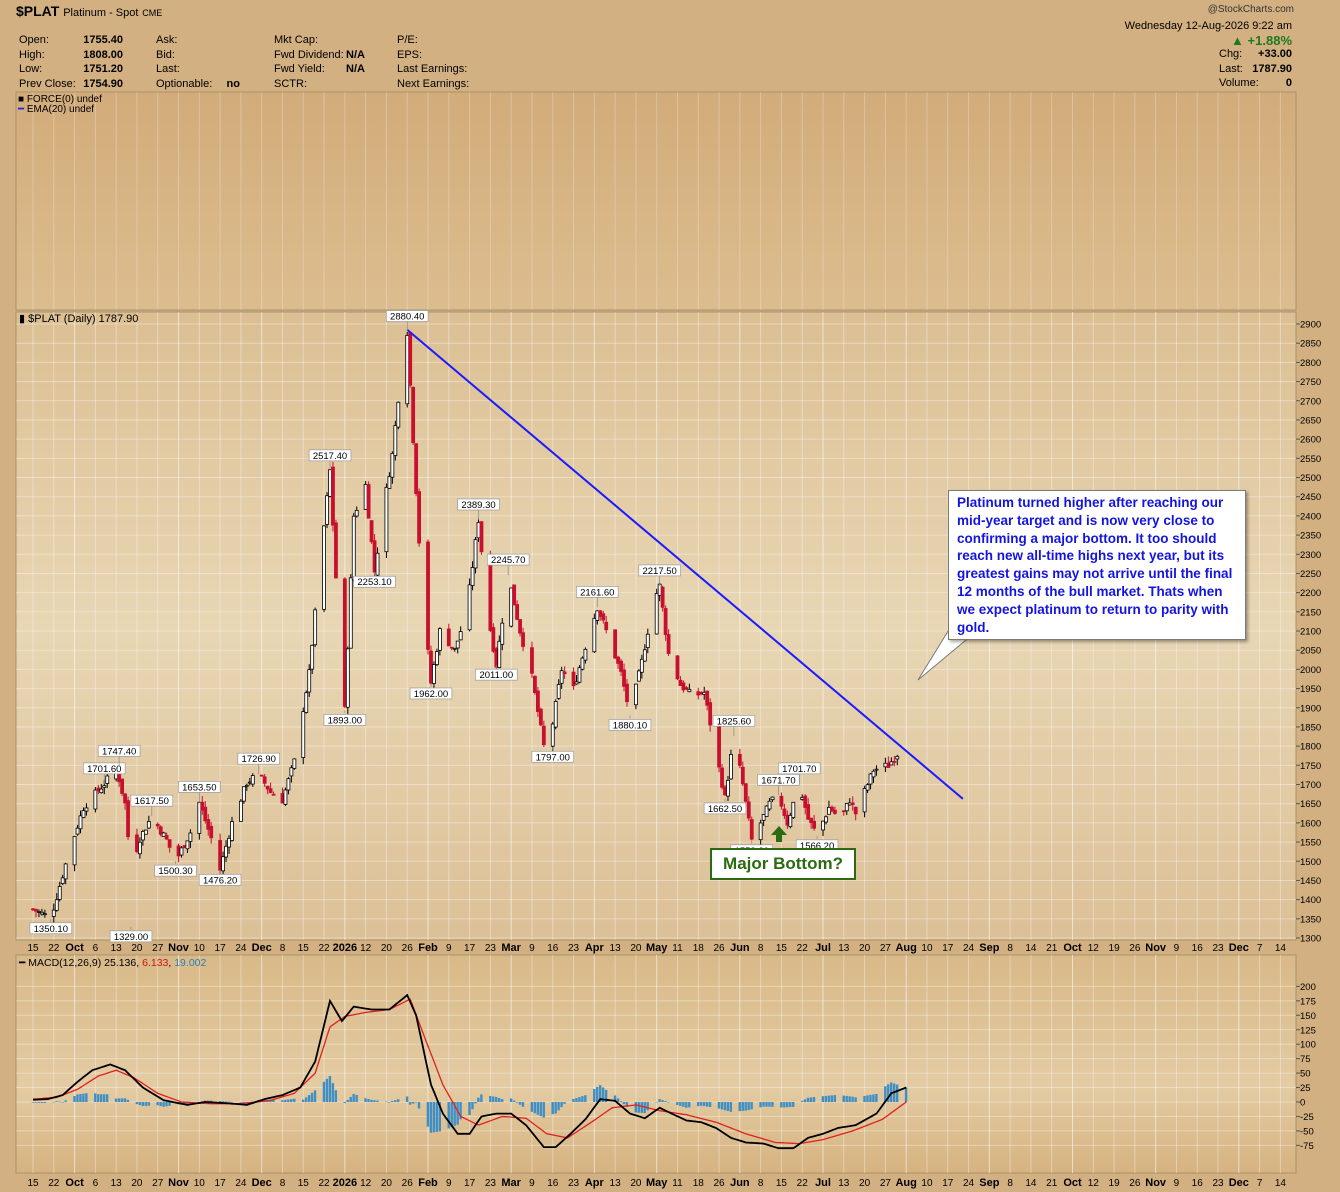  Describe the element at coordinates (241, 1183) in the screenshot. I see `x-tick-label: 24` at that location.